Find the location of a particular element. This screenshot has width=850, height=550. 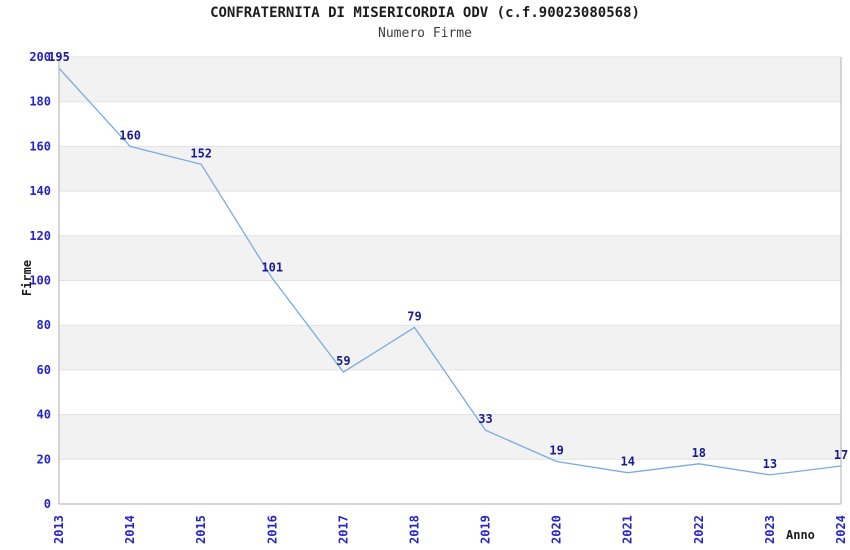

y-tick-label: 120 is located at coordinates (40, 236).